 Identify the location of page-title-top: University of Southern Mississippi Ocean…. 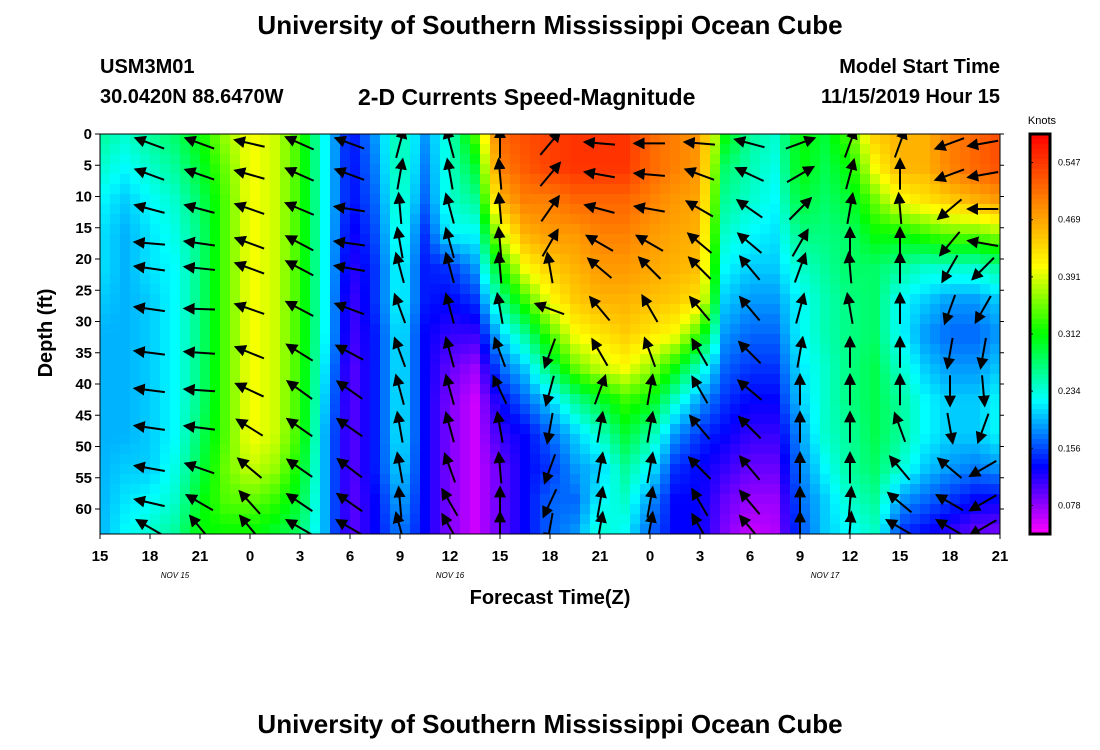
(550, 25).